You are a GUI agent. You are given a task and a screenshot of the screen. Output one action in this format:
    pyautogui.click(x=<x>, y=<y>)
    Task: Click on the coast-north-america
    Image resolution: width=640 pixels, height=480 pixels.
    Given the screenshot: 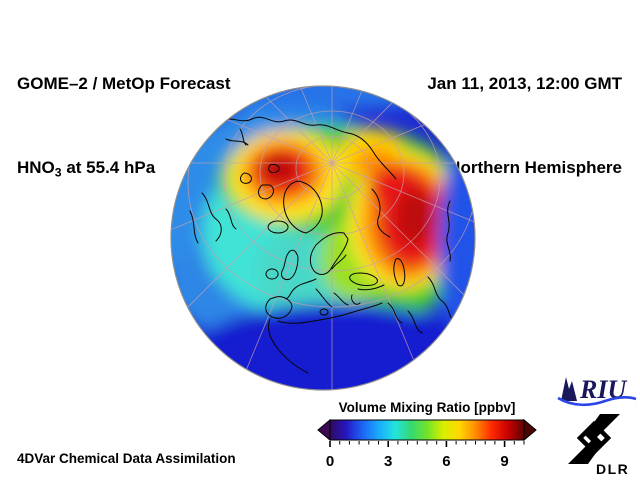 What is the action you would take?
    pyautogui.click(x=213, y=218)
    